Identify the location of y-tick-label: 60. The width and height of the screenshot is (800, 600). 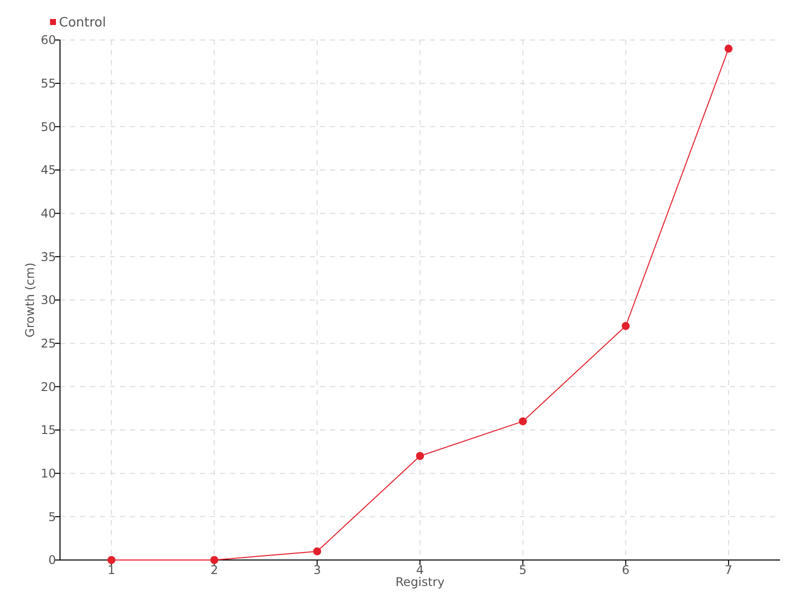
(48, 40).